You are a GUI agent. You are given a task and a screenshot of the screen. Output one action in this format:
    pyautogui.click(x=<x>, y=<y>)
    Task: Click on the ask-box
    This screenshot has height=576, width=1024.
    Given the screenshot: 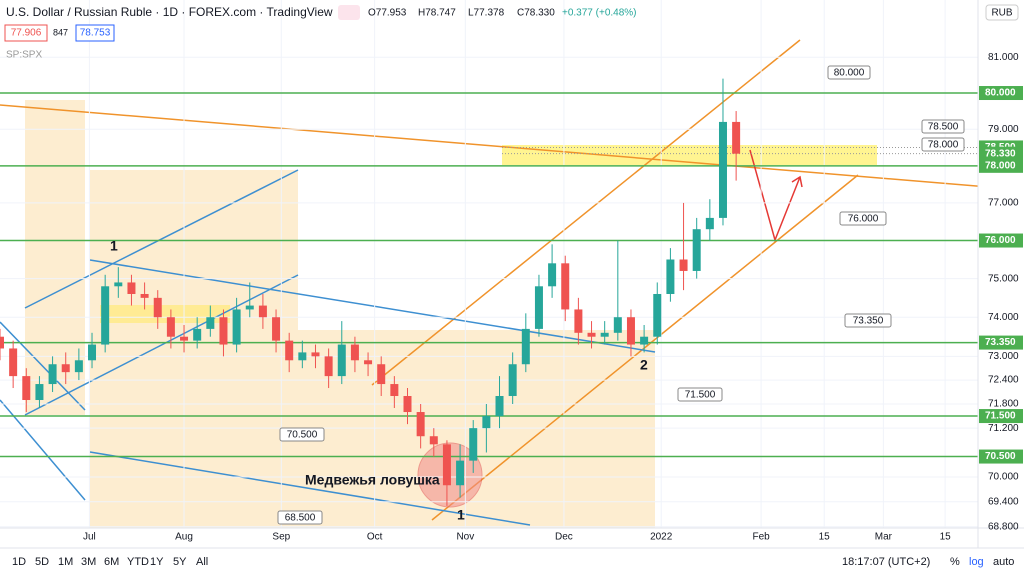 What is the action you would take?
    pyautogui.click(x=95, y=33)
    